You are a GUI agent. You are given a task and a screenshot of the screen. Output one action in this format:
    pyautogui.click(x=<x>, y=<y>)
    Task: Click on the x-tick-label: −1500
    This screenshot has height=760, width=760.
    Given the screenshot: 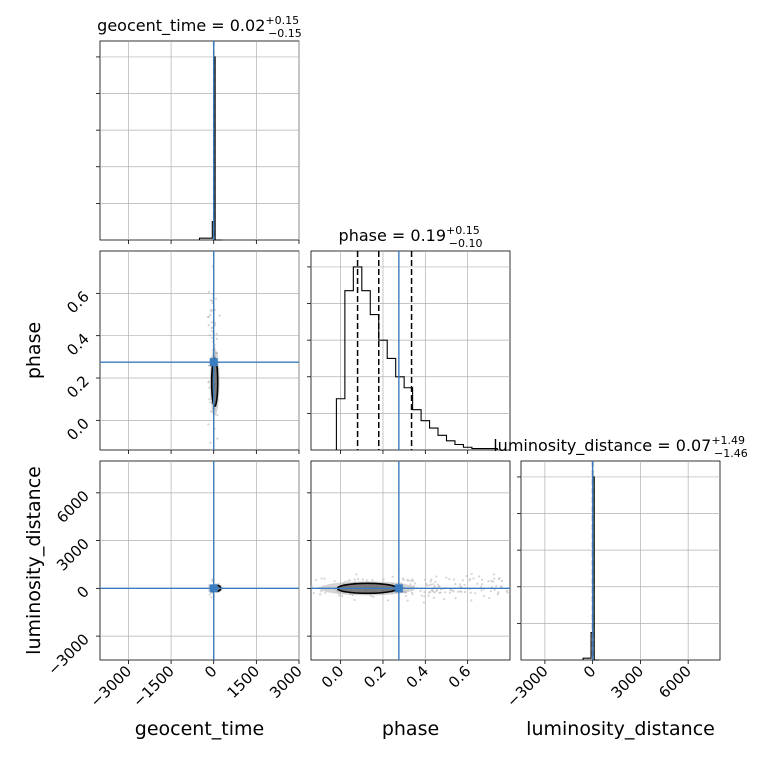 What is the action you would take?
    pyautogui.click(x=153, y=686)
    